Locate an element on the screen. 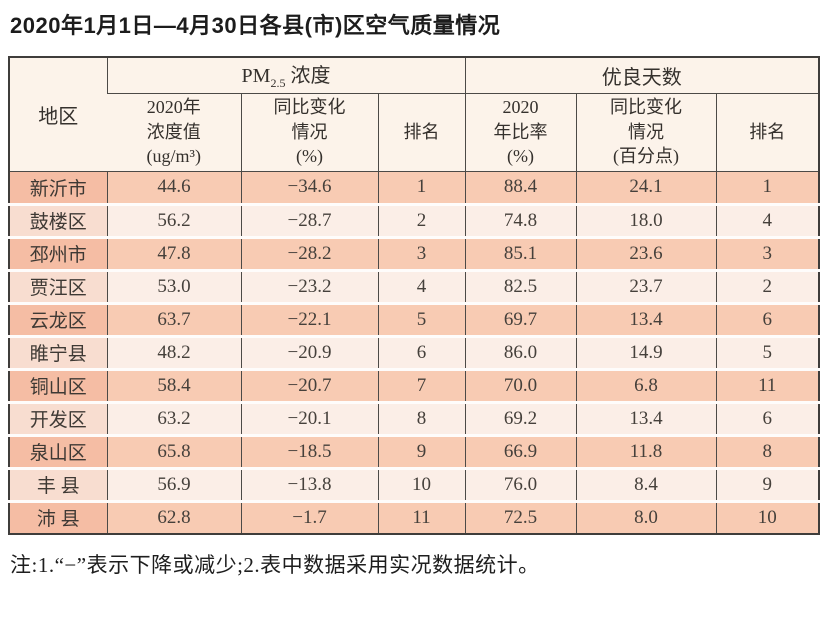  pm-change-cell: −18.5 is located at coordinates (309, 452).